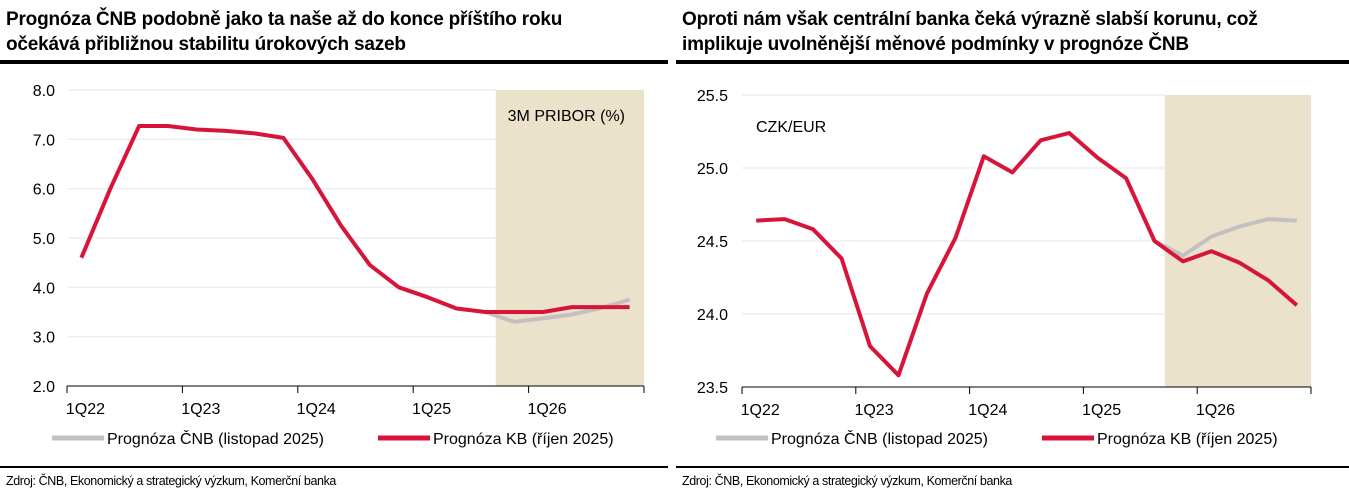 This screenshot has width=1349, height=493. I want to click on y-tick-label: 23.5, so click(712, 388).